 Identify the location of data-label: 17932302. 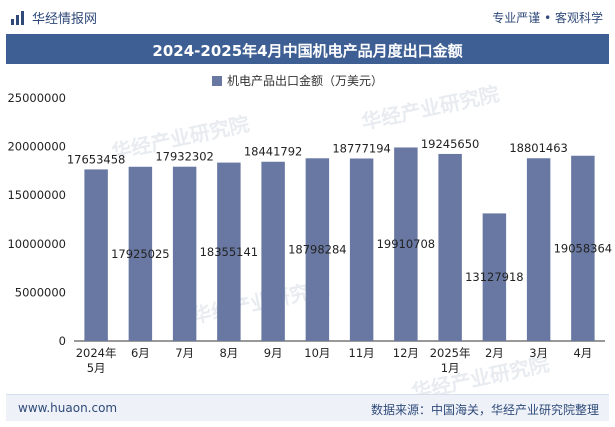
(184, 157).